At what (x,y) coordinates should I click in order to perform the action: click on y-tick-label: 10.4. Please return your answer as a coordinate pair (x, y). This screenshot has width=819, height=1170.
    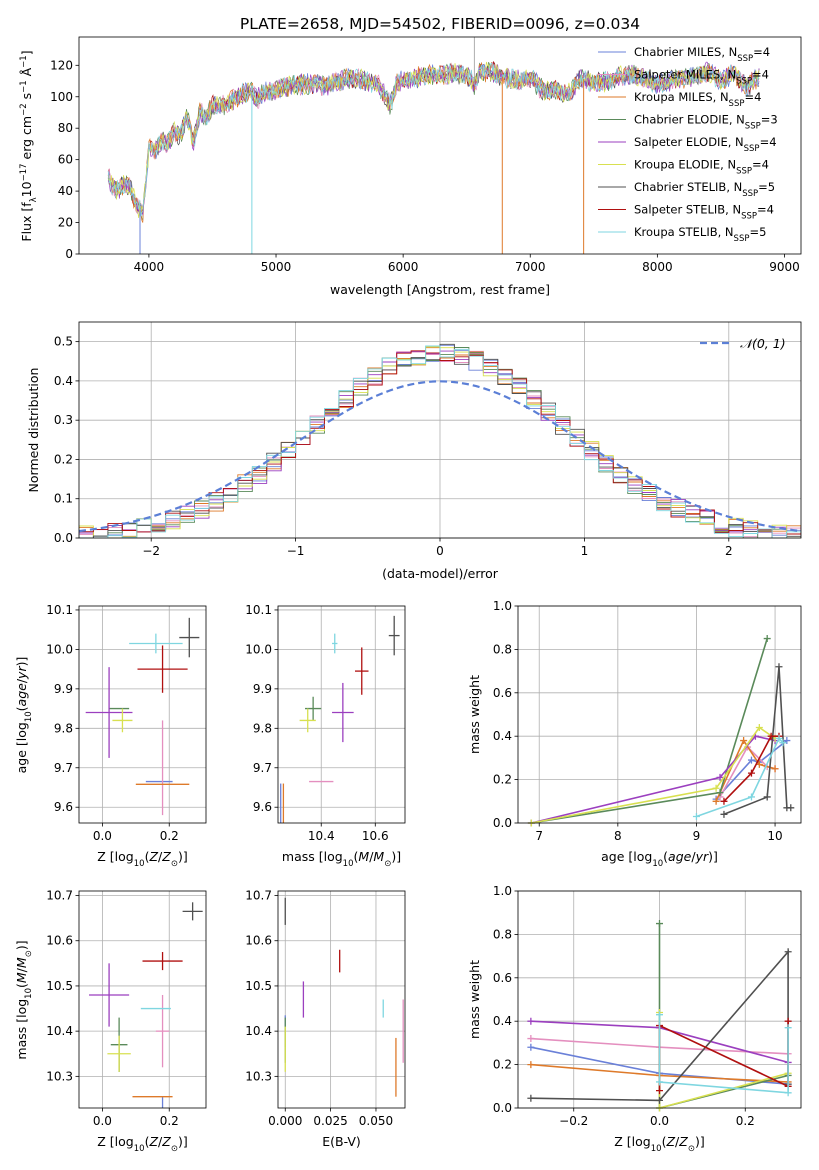
    Looking at the image, I should click on (59, 1031).